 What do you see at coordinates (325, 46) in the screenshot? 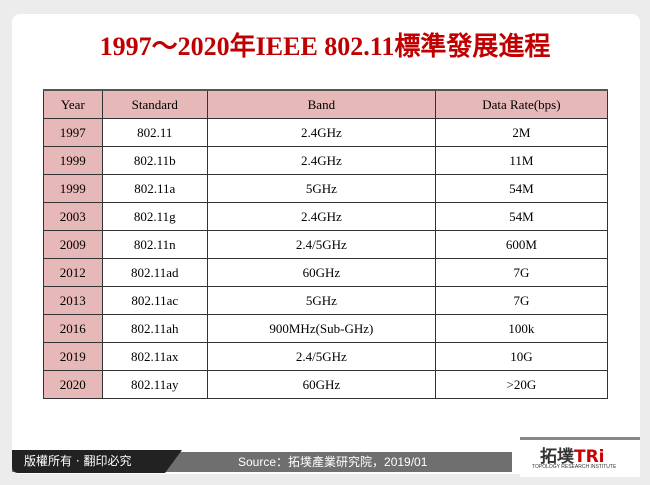
I see `page-title: 1997～2020年IEEE 802.11標準發展進程` at bounding box center [325, 46].